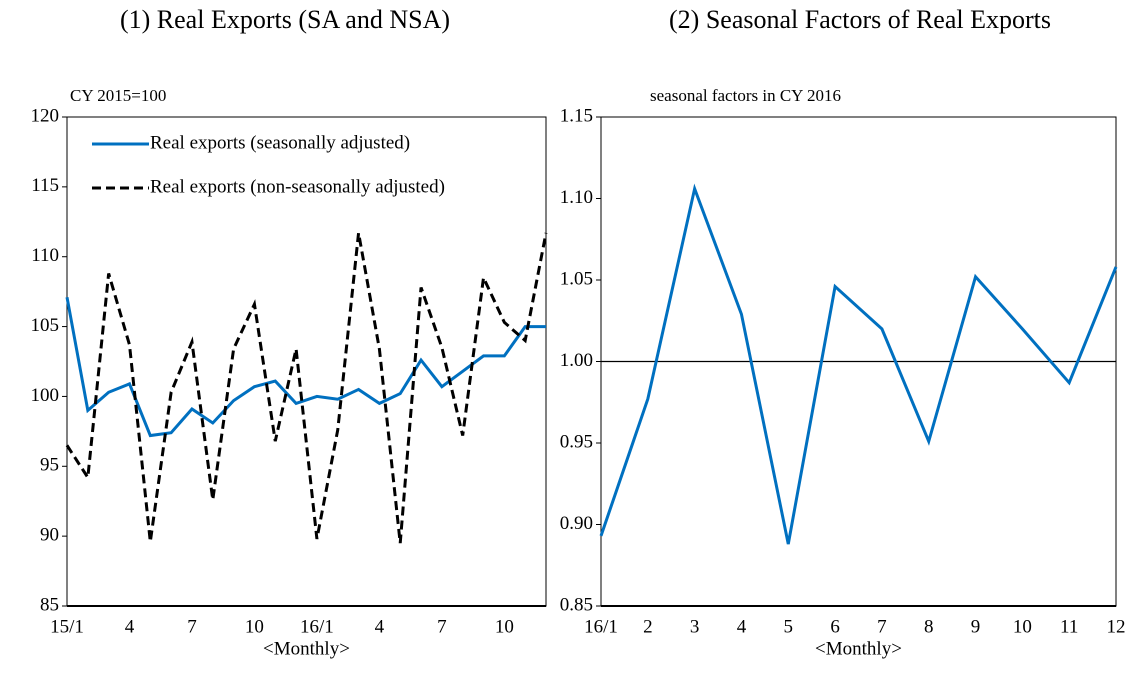  Describe the element at coordinates (745, 95) in the screenshot. I see `unit-label: seasonal factors in CY 2016` at that location.